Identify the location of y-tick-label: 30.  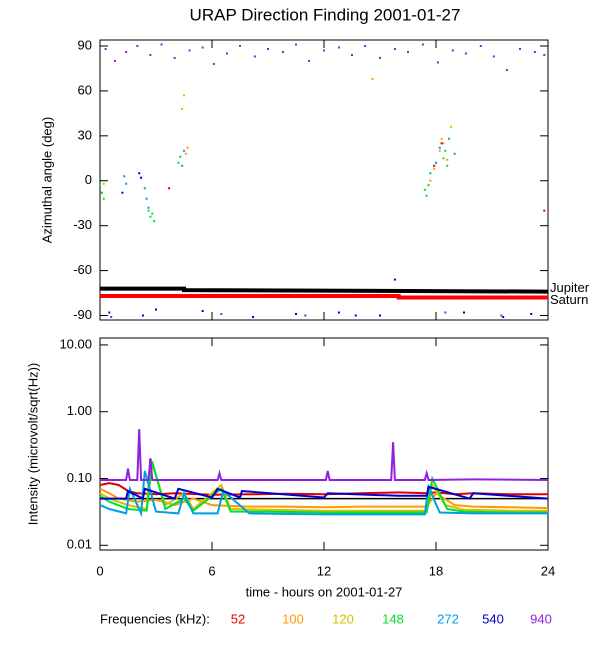
(85, 134).